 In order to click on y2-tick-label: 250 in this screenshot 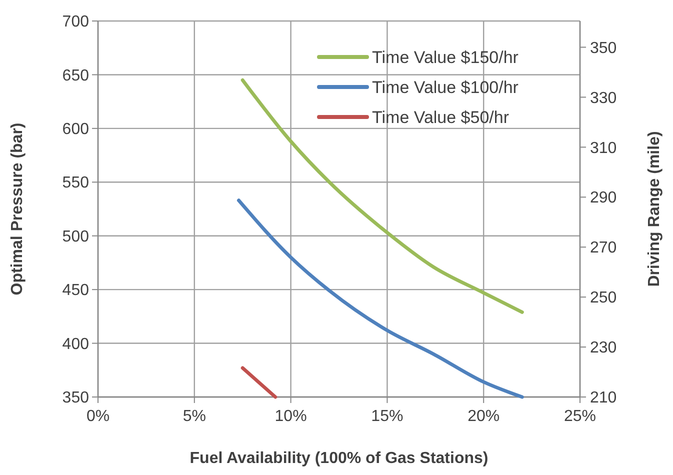, I will do `click(603, 298)`.